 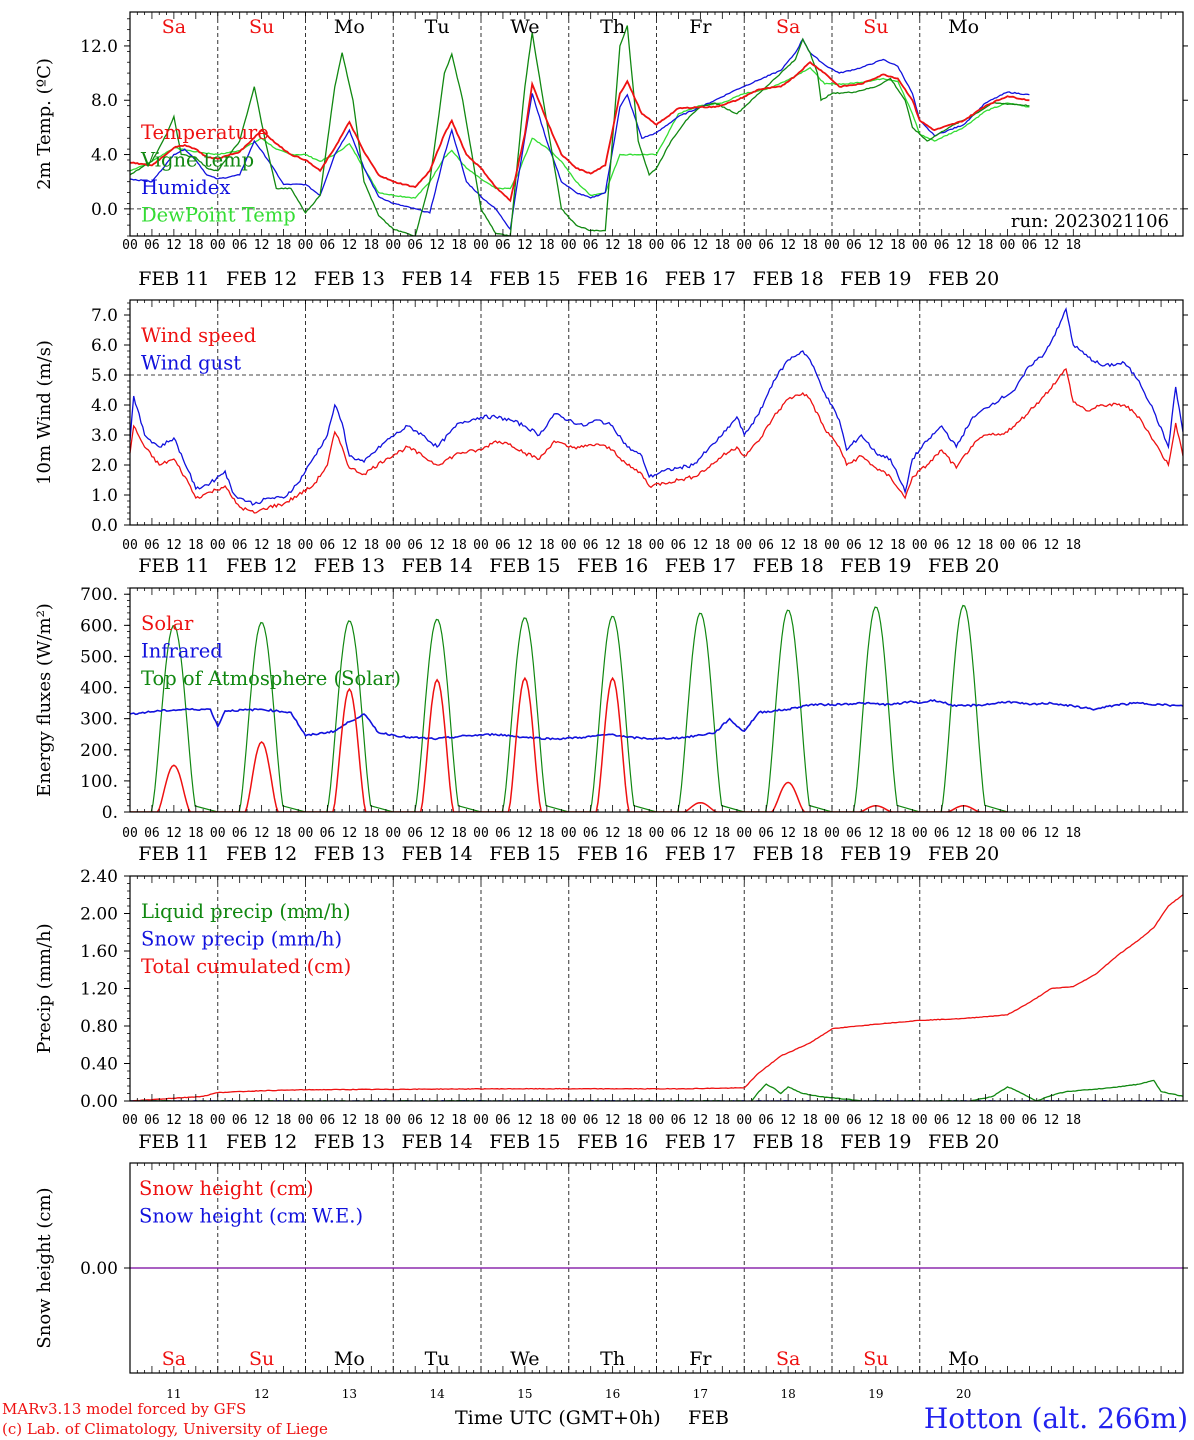 I want to click on y-axis-label: 10m Wind (m/s), so click(x=44, y=412).